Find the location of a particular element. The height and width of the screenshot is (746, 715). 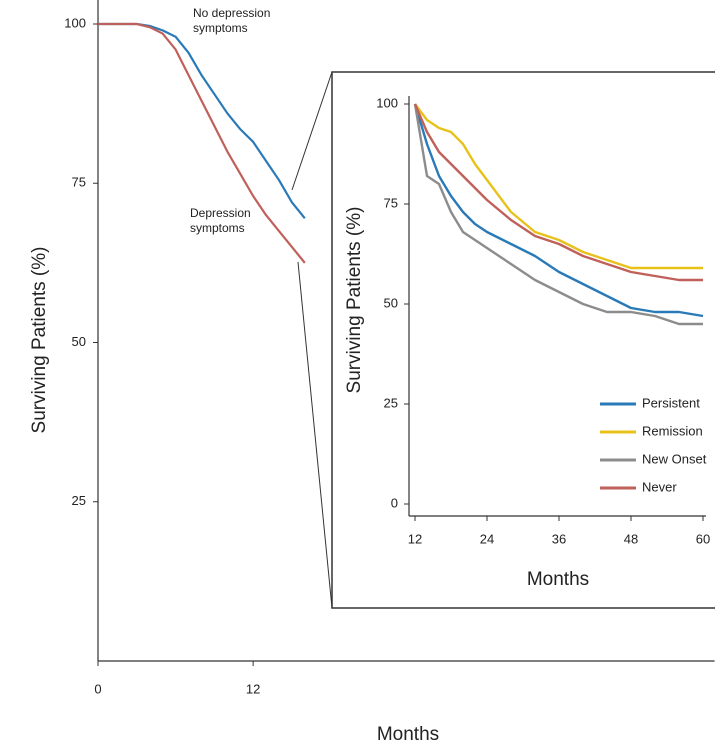

legend-label: Persistent is located at coordinates (671, 402).